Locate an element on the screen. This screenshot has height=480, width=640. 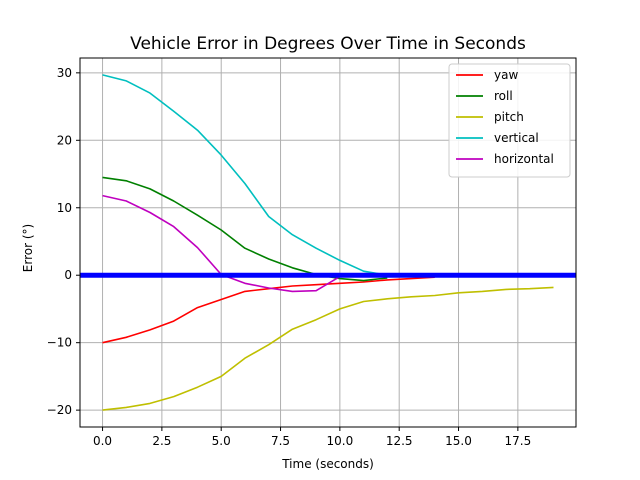
y-axis: −20 −10 0 10 20 30 is located at coordinates (63, 241).